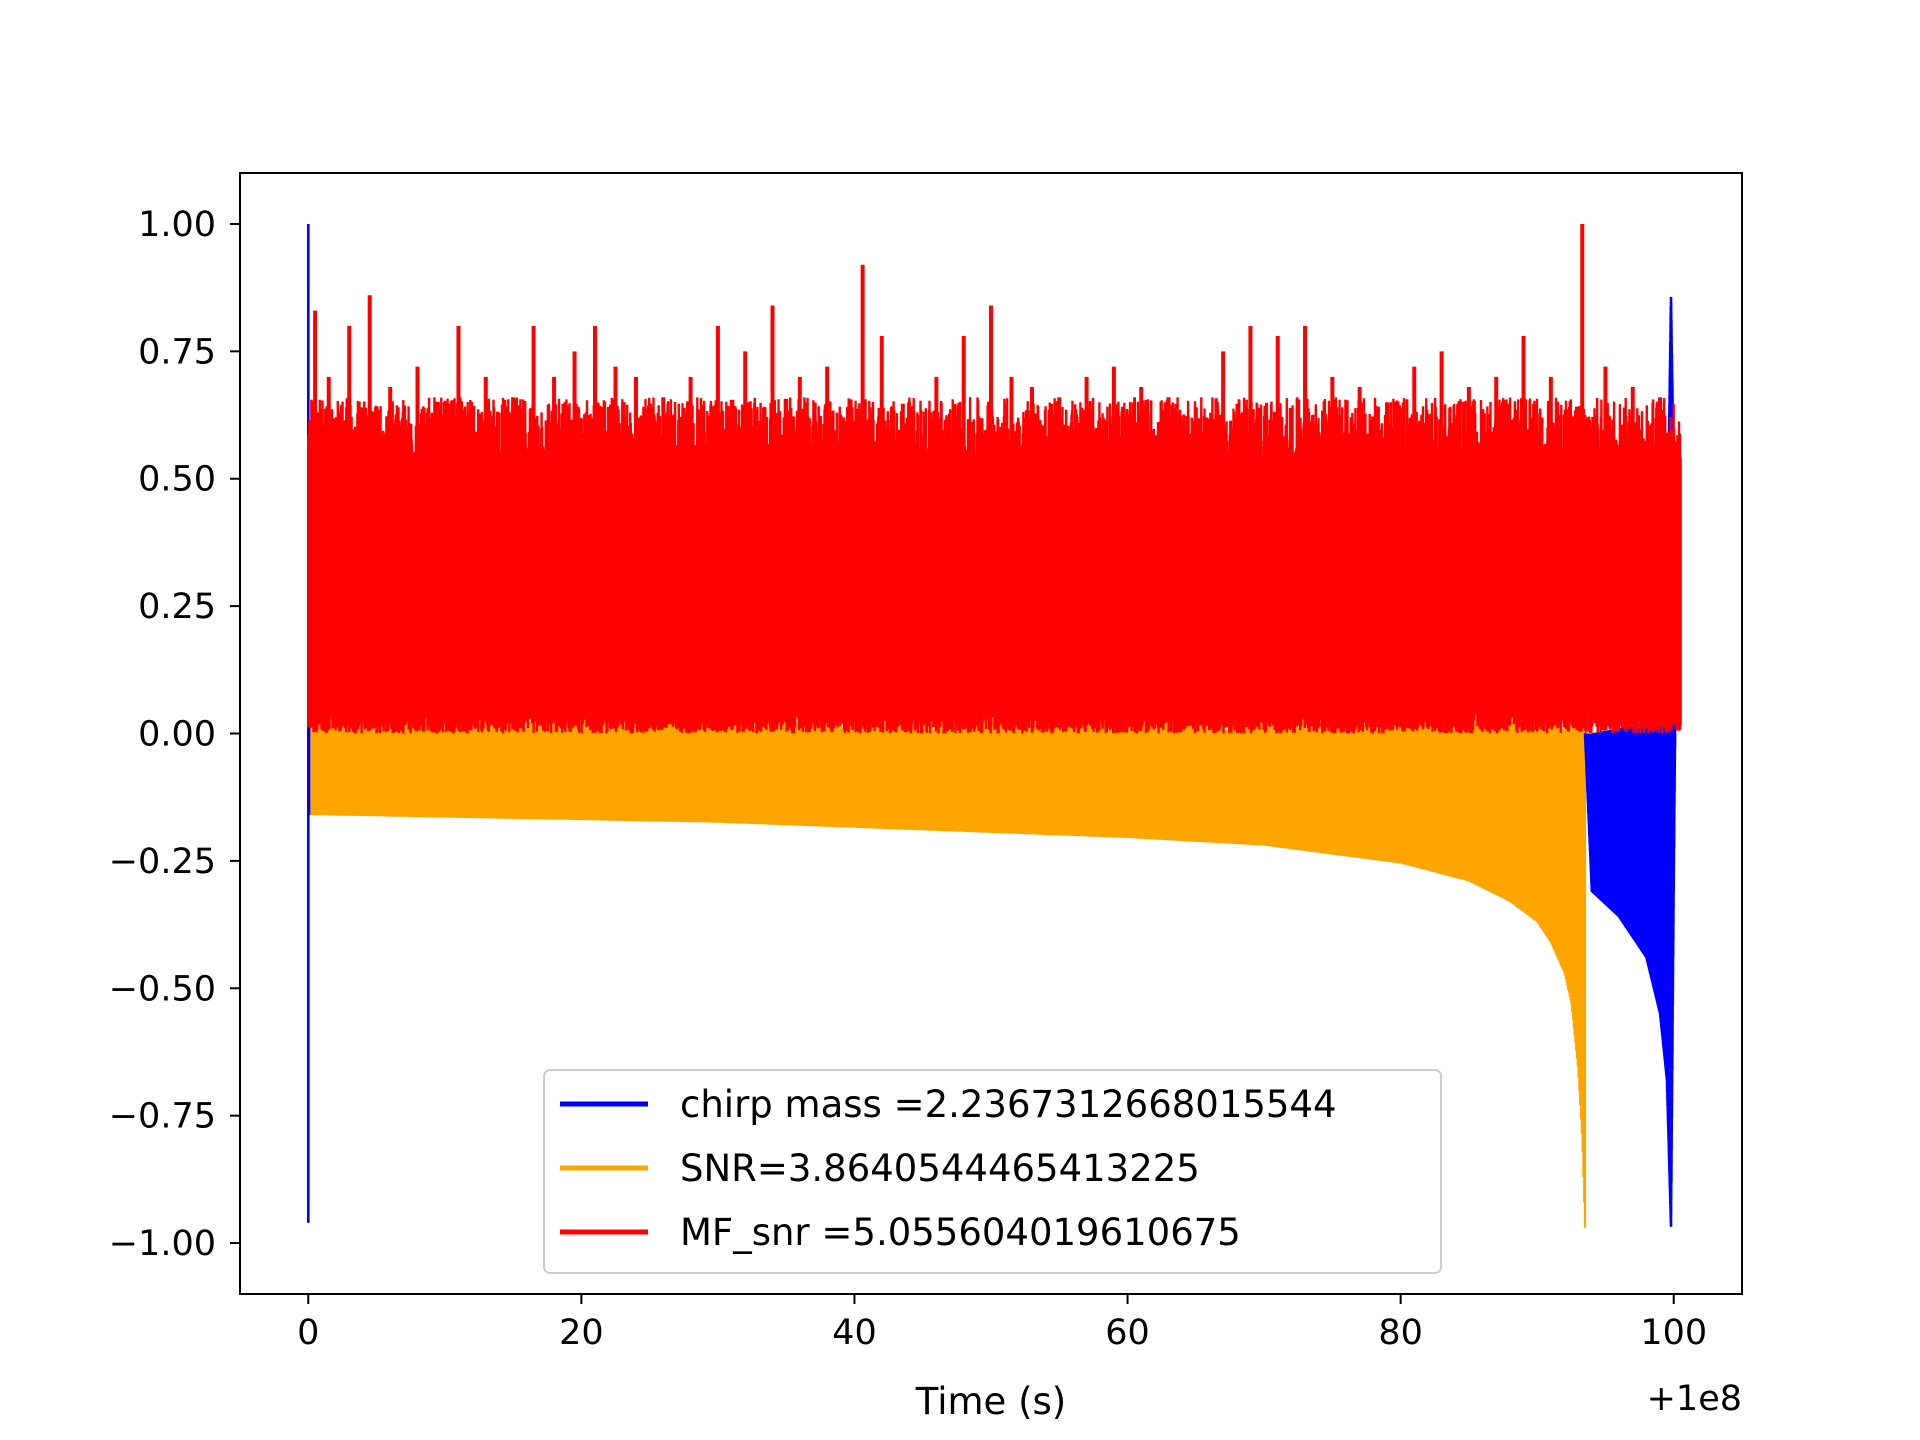  I want to click on x-tick-label: 100, so click(1673, 1333).